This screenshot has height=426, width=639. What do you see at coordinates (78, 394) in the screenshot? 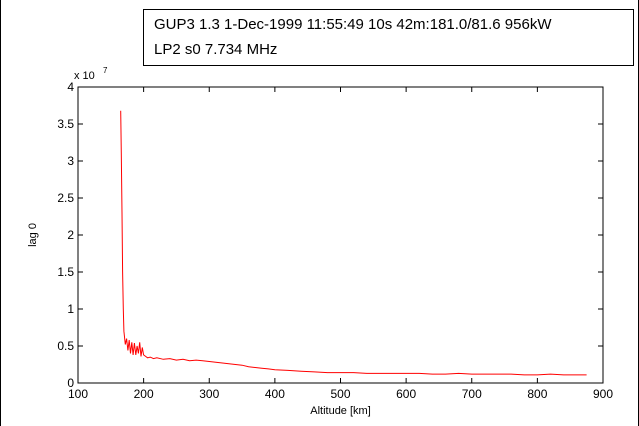
I see `x-tick-label: 100` at bounding box center [78, 394].